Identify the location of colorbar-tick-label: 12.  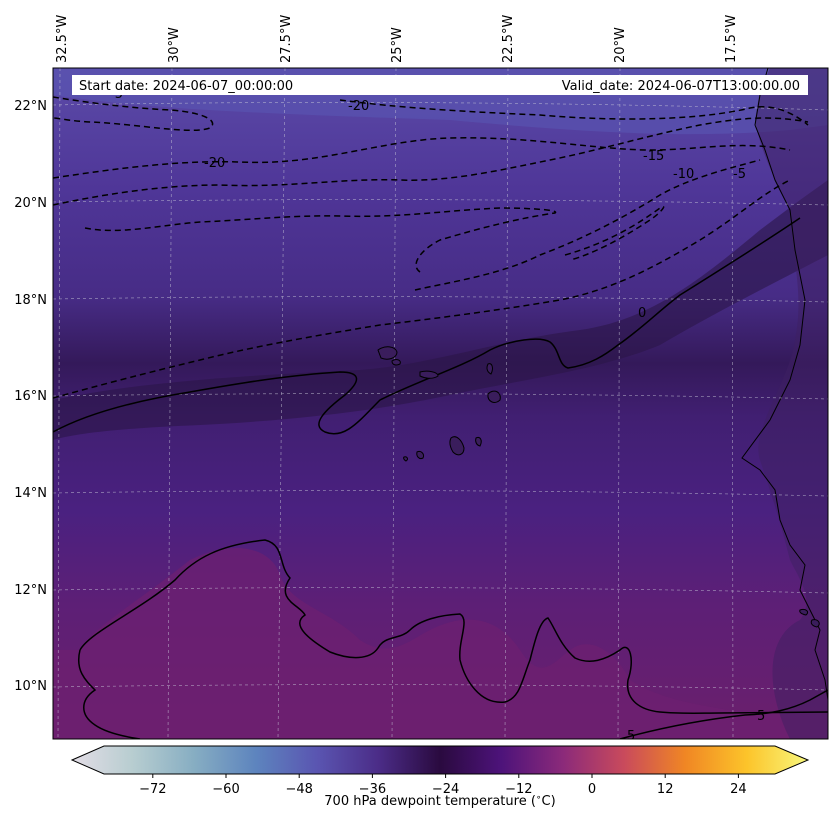
(665, 789).